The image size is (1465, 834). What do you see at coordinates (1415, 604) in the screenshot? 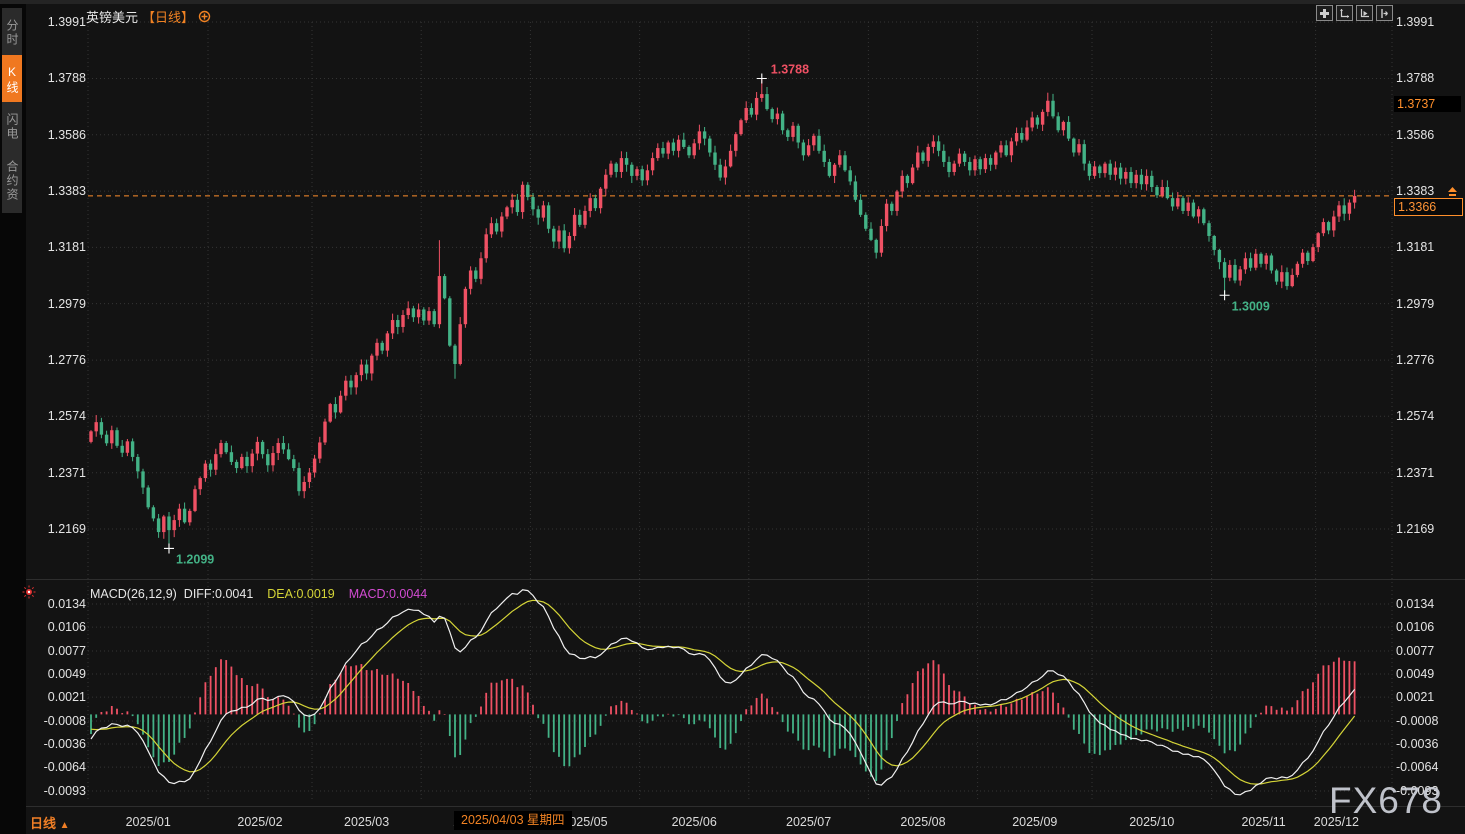
I see `macd-axis-label: 0.0134` at bounding box center [1415, 604].